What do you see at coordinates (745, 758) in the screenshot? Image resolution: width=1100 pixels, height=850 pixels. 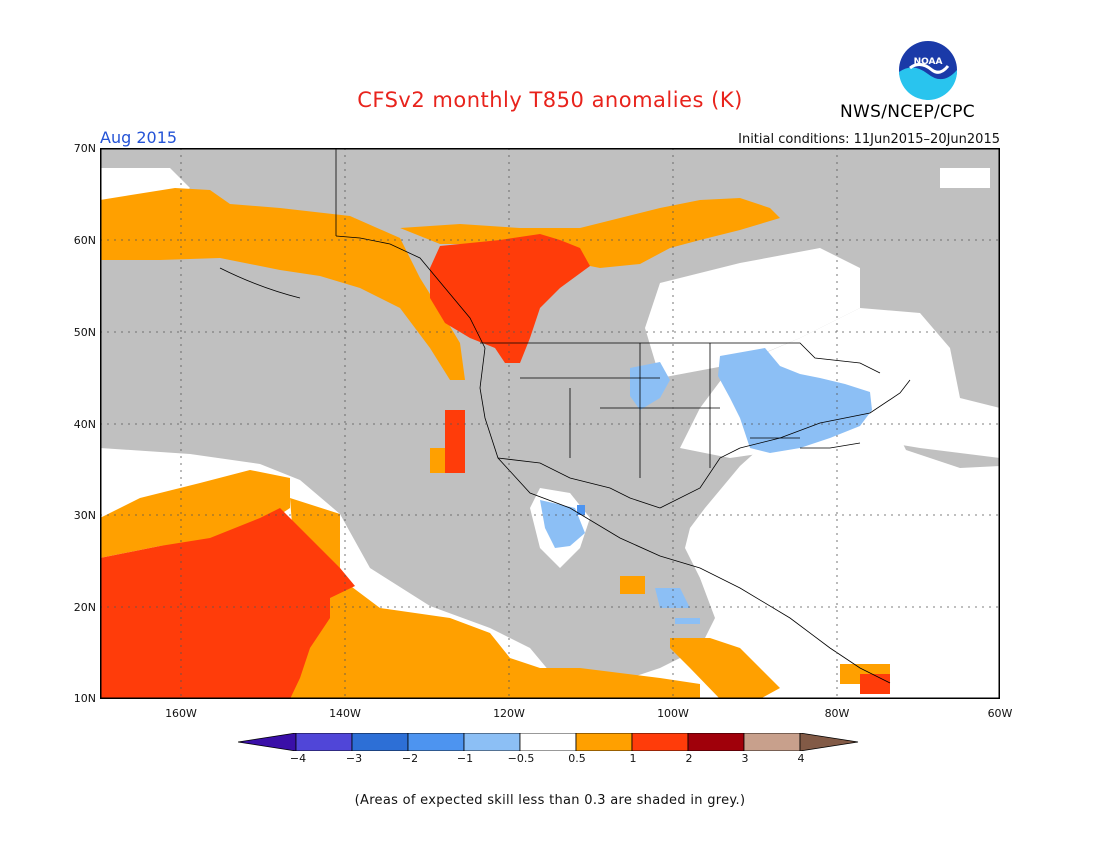 I see `legend-label: 3` at bounding box center [745, 758].